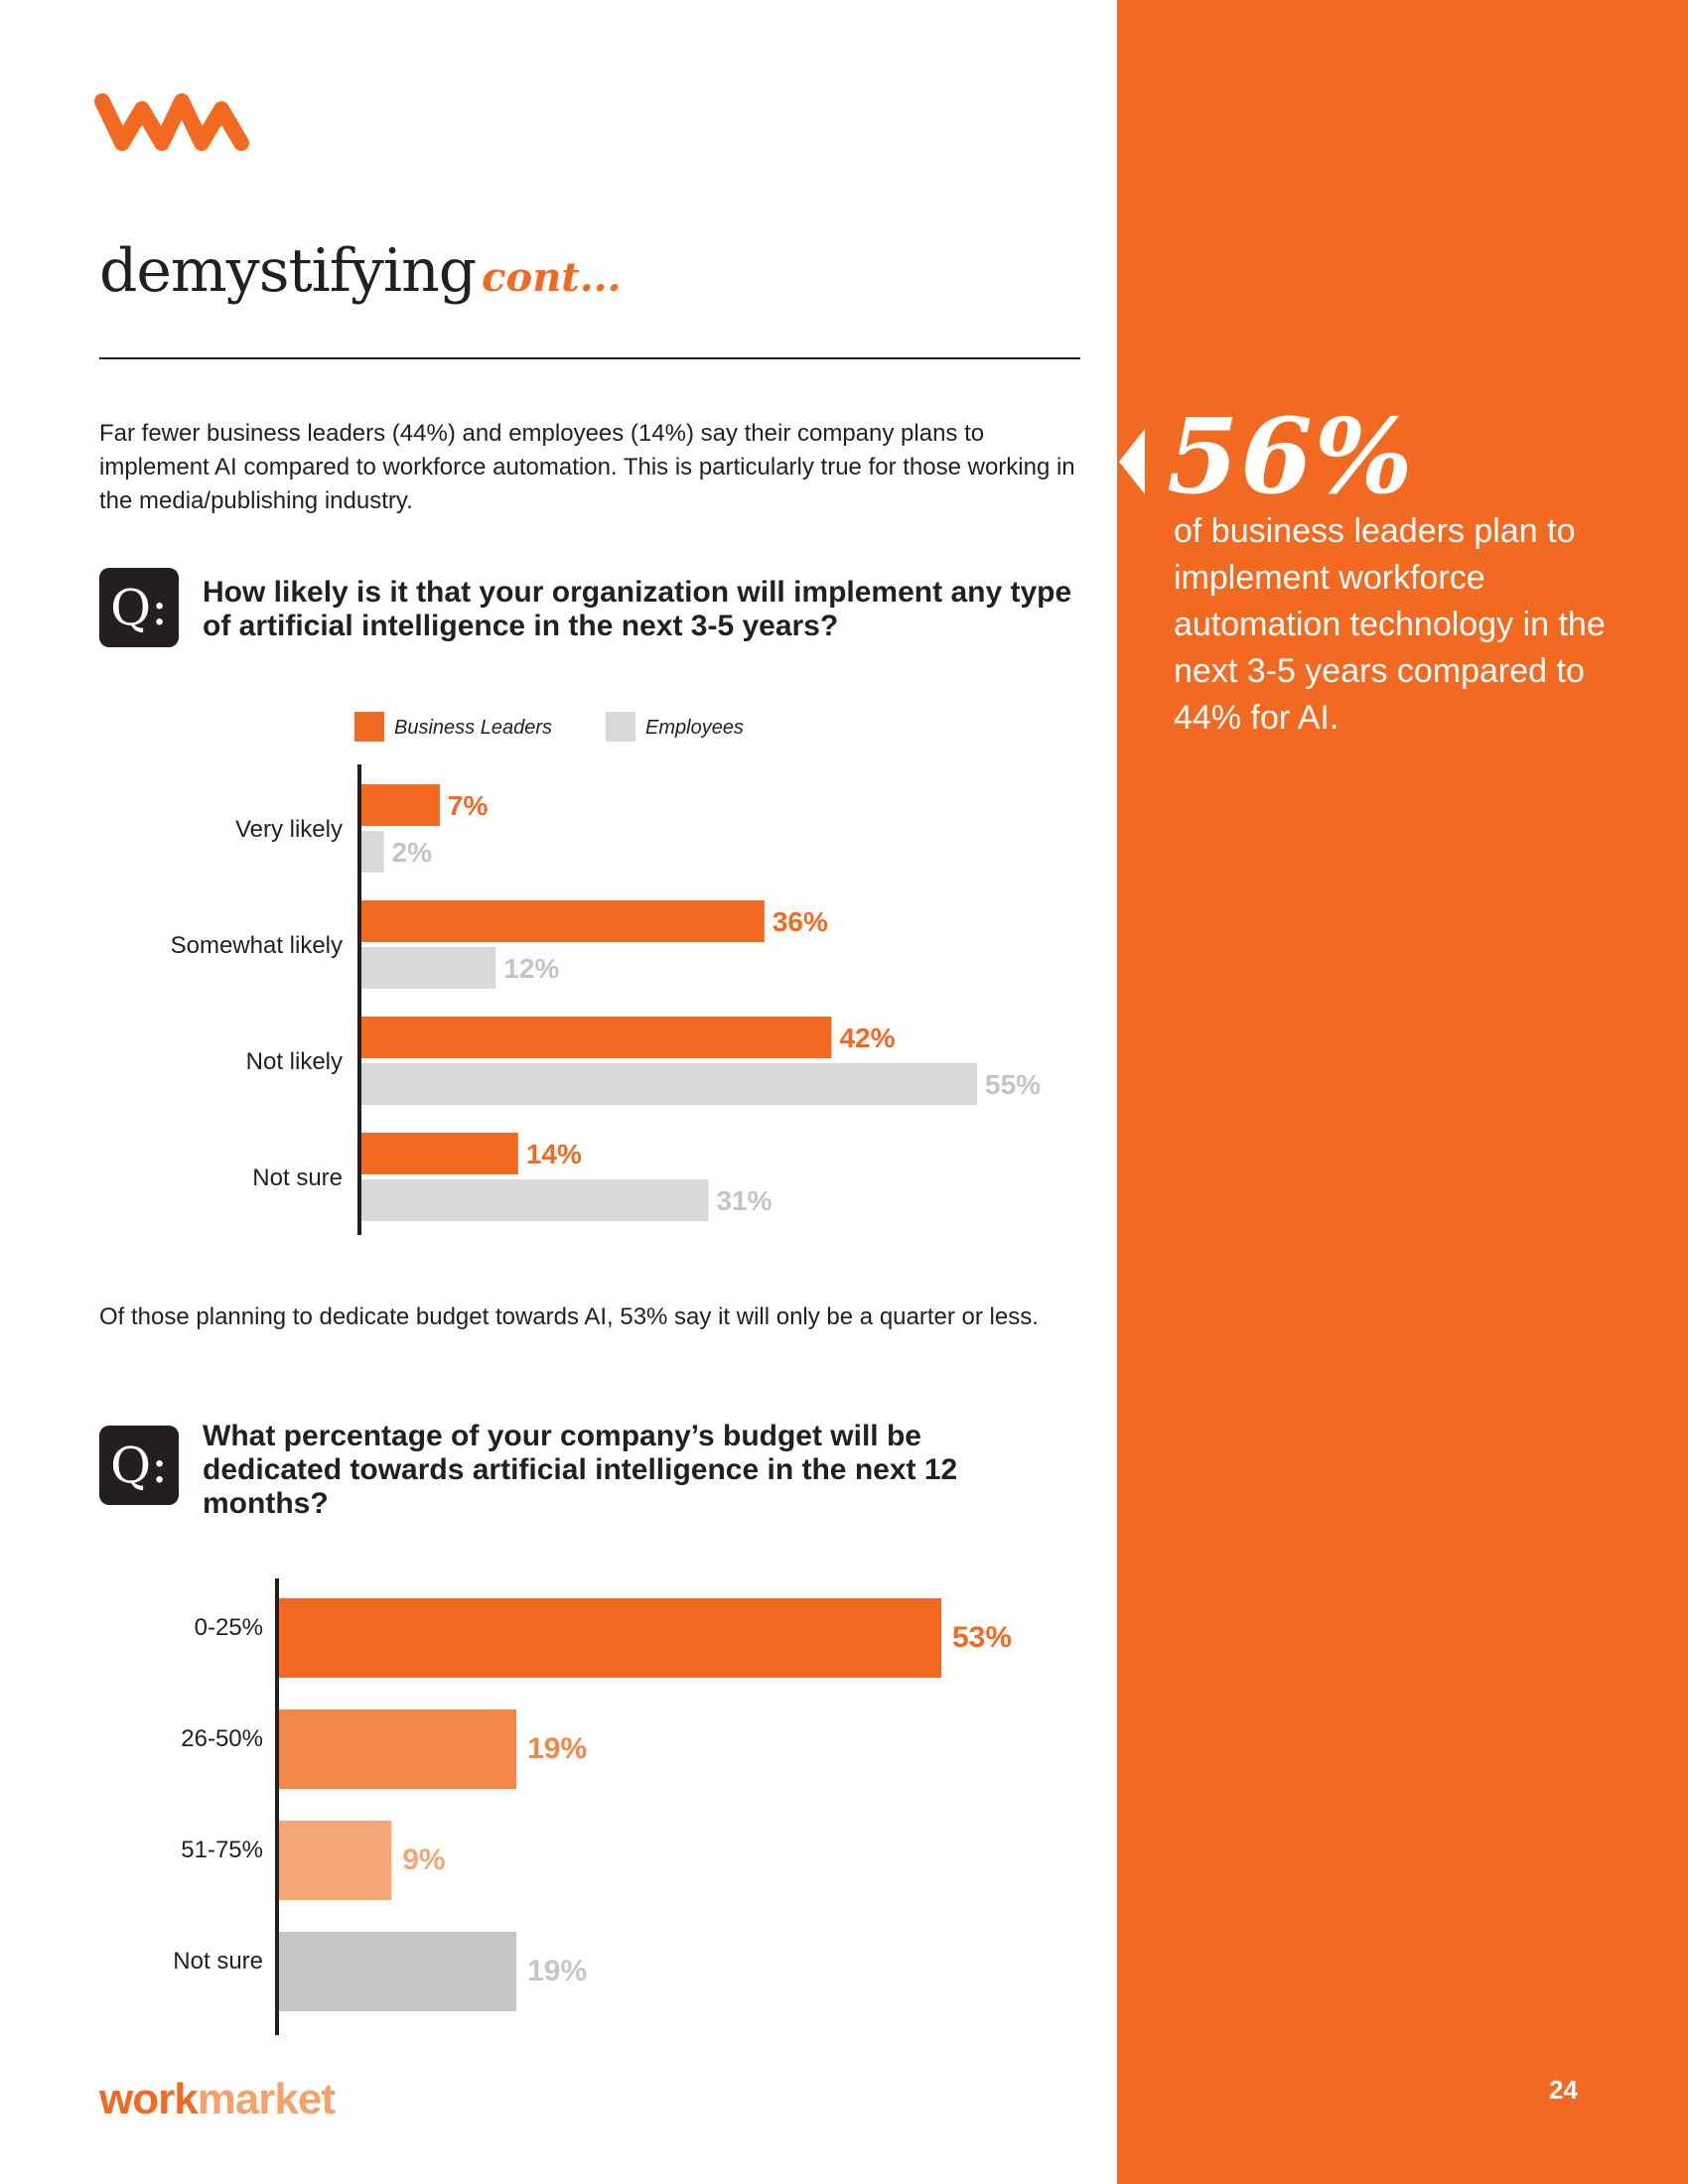 This screenshot has height=2184, width=1688. I want to click on data-label: 55%, so click(1013, 1084).